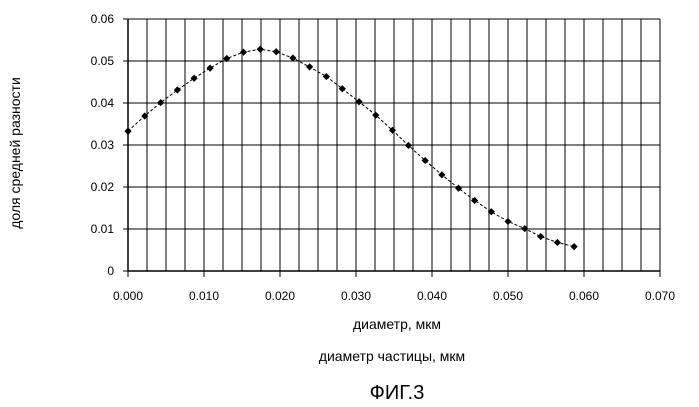 This screenshot has width=699, height=407. I want to click on x-tick-label: 0.040, so click(432, 296).